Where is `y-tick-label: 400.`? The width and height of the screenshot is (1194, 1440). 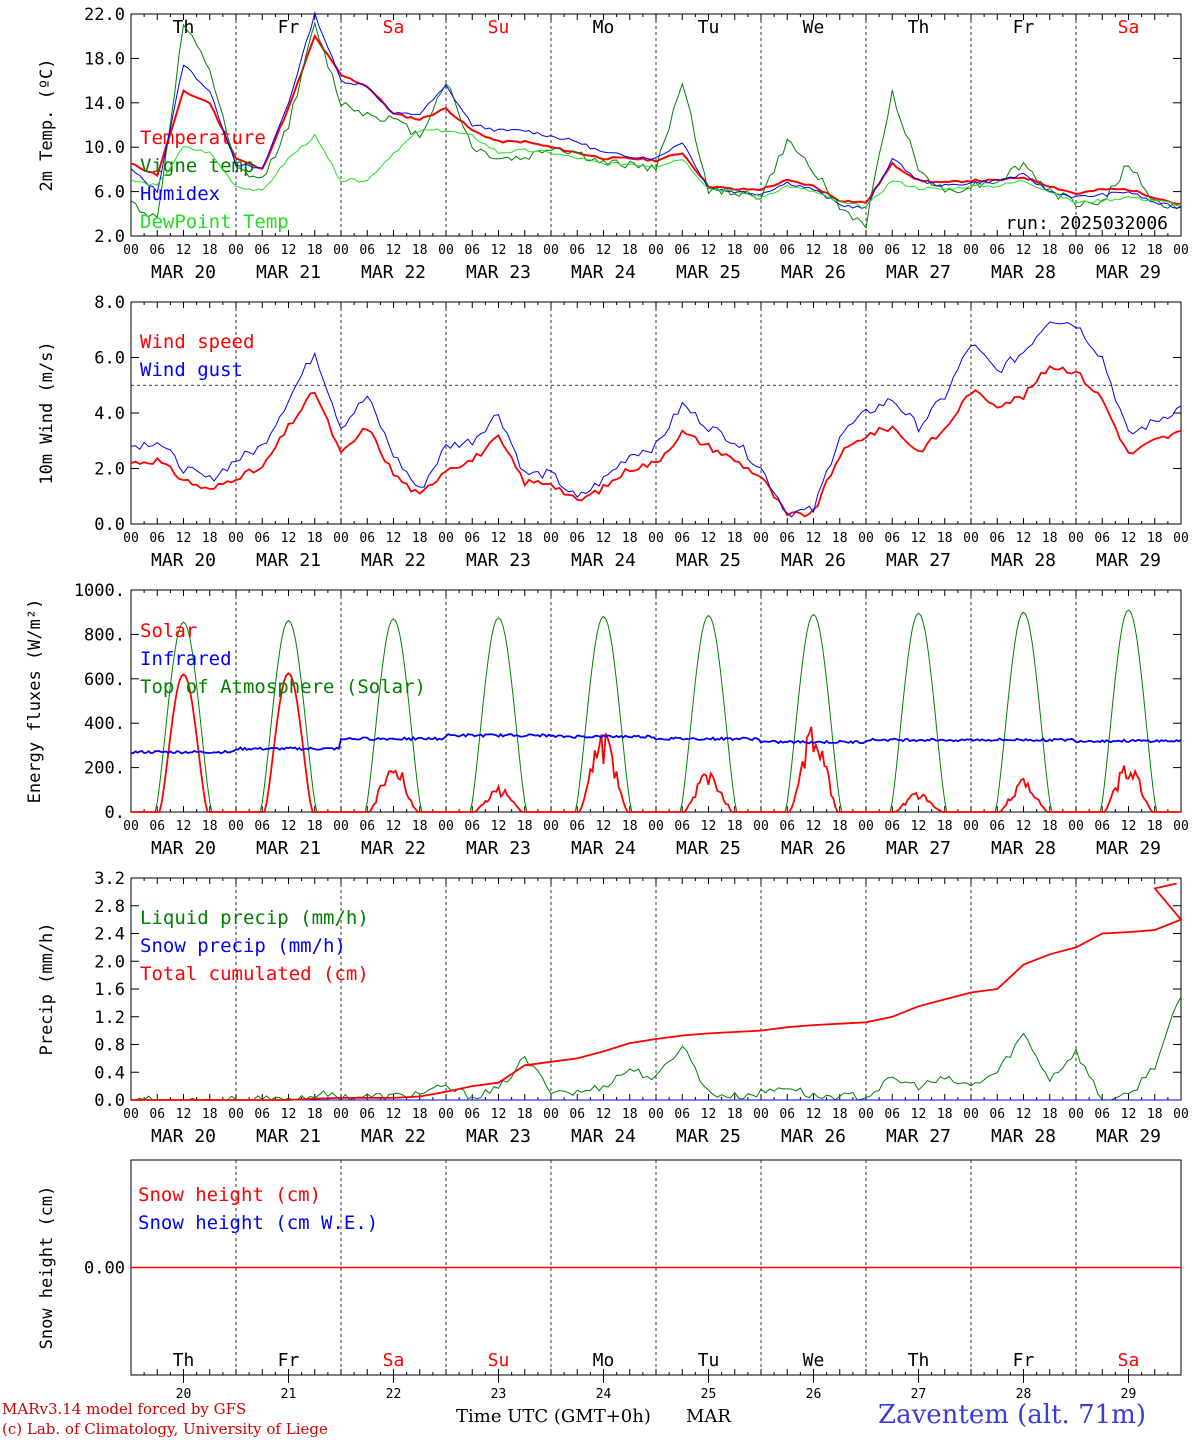 y-tick-label: 400. is located at coordinates (104, 724).